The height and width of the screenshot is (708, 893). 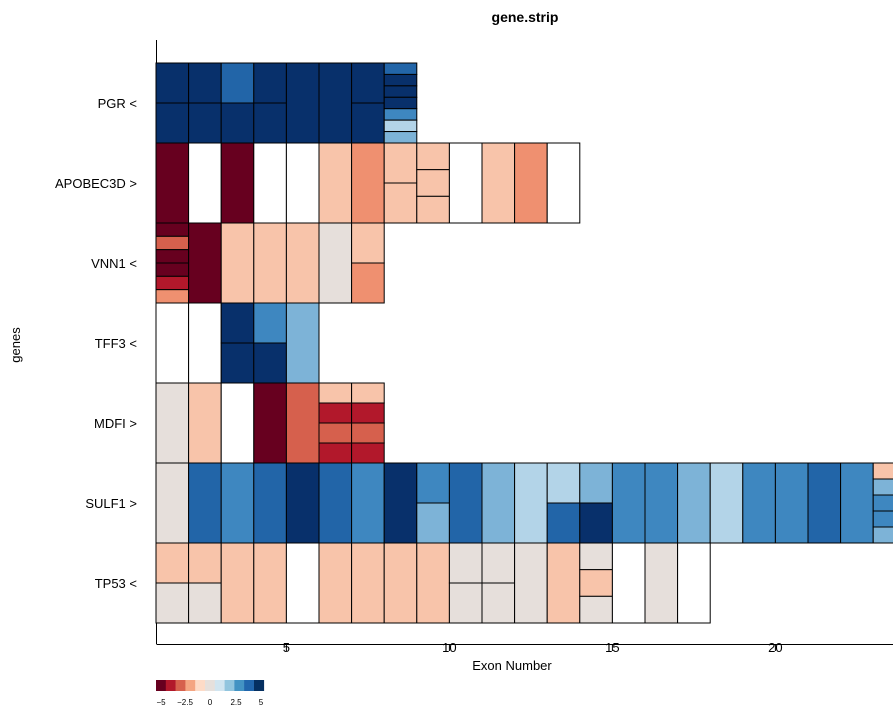 What do you see at coordinates (15, 345) in the screenshot?
I see `y-axis-label: genes` at bounding box center [15, 345].